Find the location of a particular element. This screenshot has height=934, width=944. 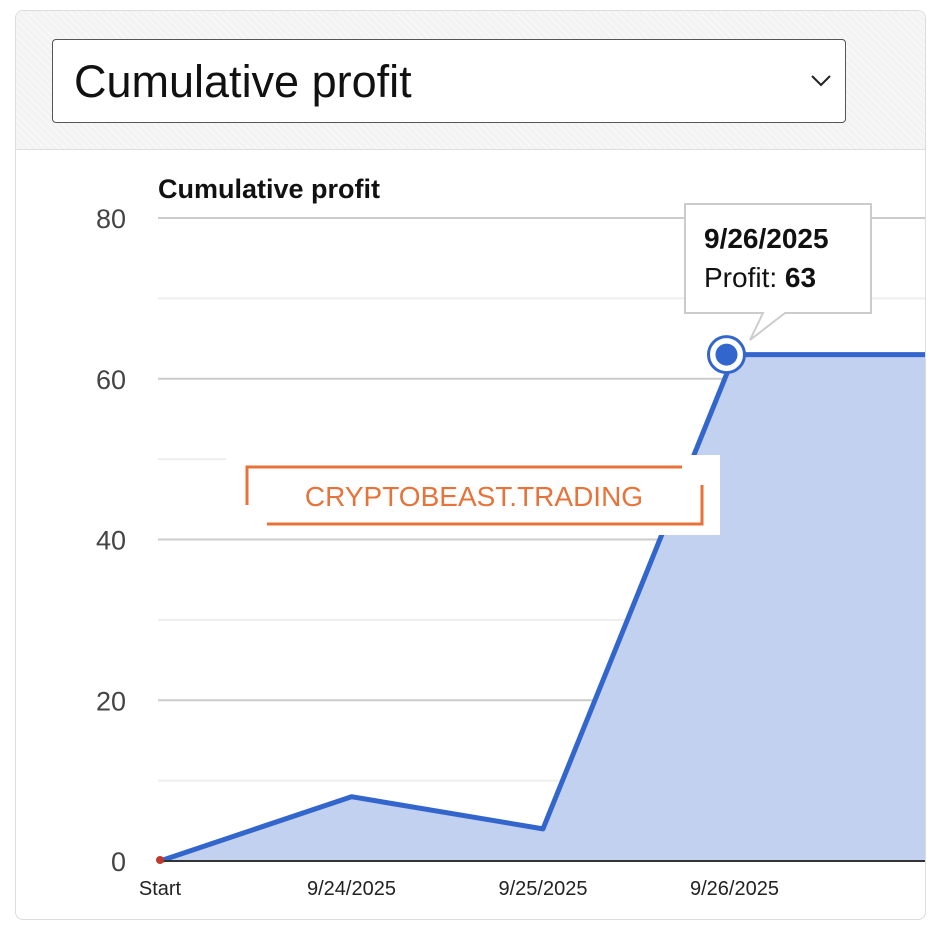

tooltip-date: 9/26/2025 is located at coordinates (766, 238).